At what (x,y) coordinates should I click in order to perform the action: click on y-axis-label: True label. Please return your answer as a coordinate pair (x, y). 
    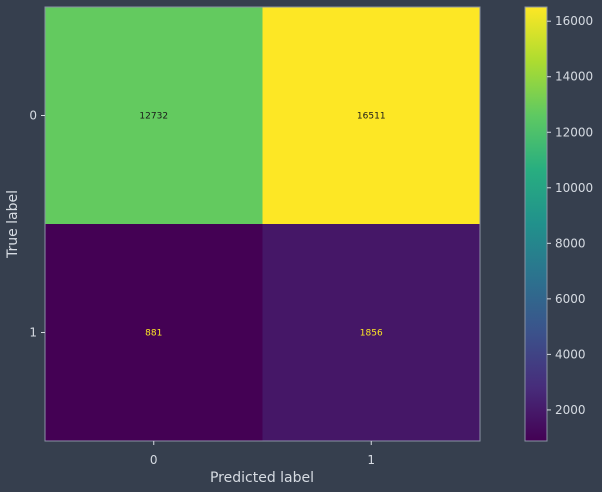
    Looking at the image, I should click on (13, 224).